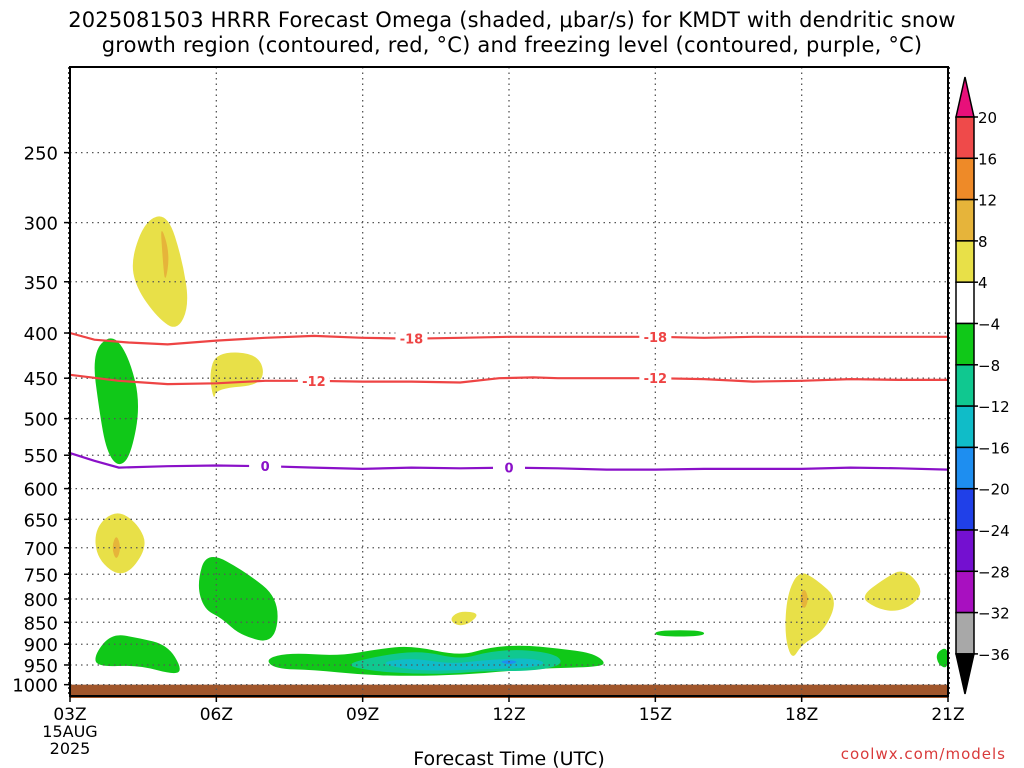  What do you see at coordinates (508, 758) in the screenshot?
I see `x-axis-label: Forecast Time (UTC)` at bounding box center [508, 758].